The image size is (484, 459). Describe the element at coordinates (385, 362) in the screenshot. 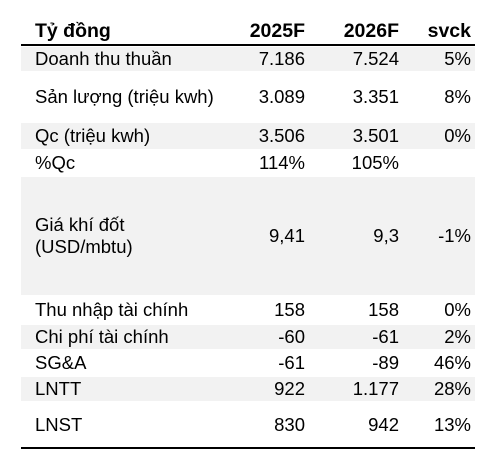

I see `row-value-2026f: -89` at that location.